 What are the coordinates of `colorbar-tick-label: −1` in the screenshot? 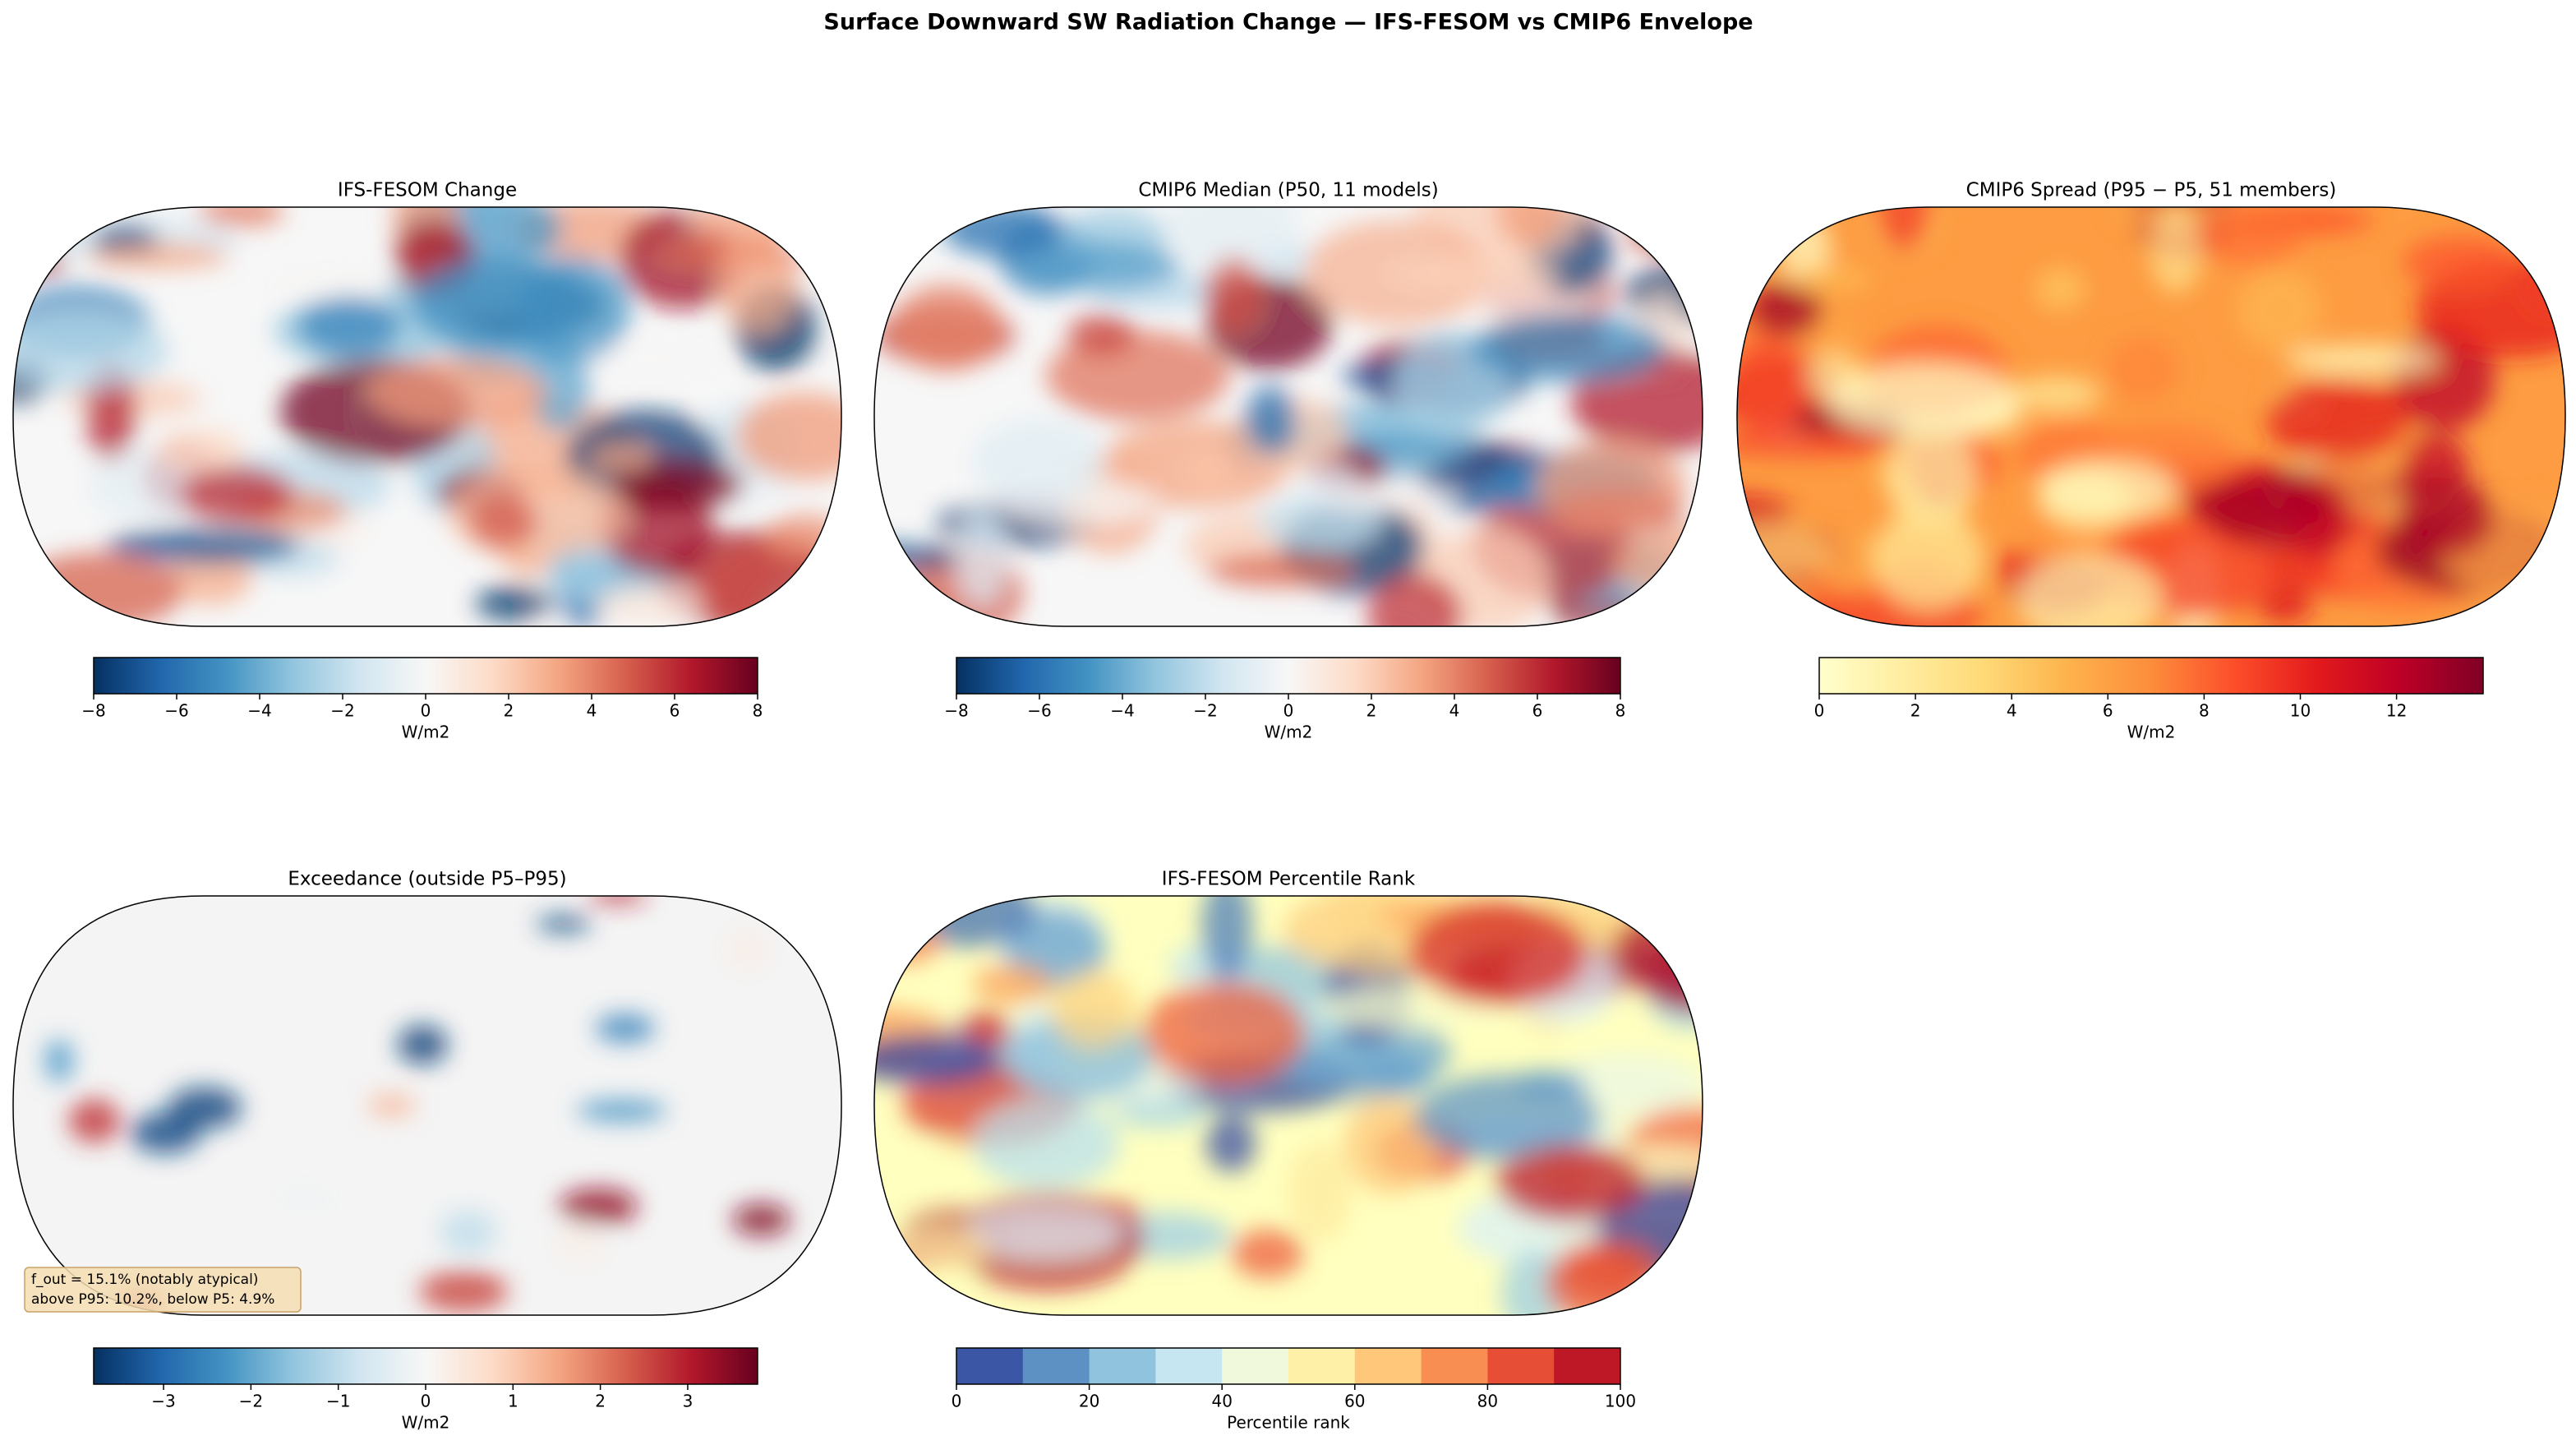 It's located at (338, 1402).